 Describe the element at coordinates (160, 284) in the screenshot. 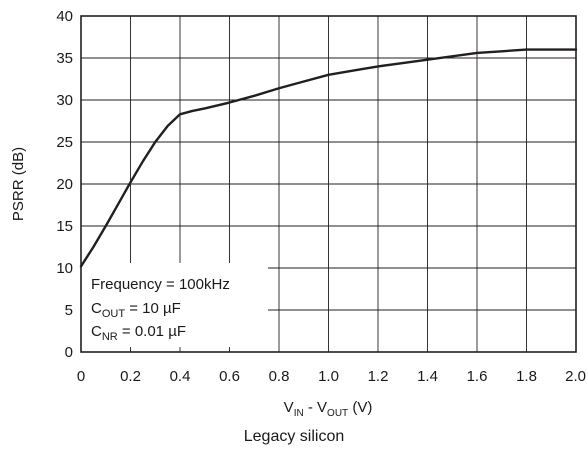

I see `legend-frequency: Frequency = 100kHz` at that location.